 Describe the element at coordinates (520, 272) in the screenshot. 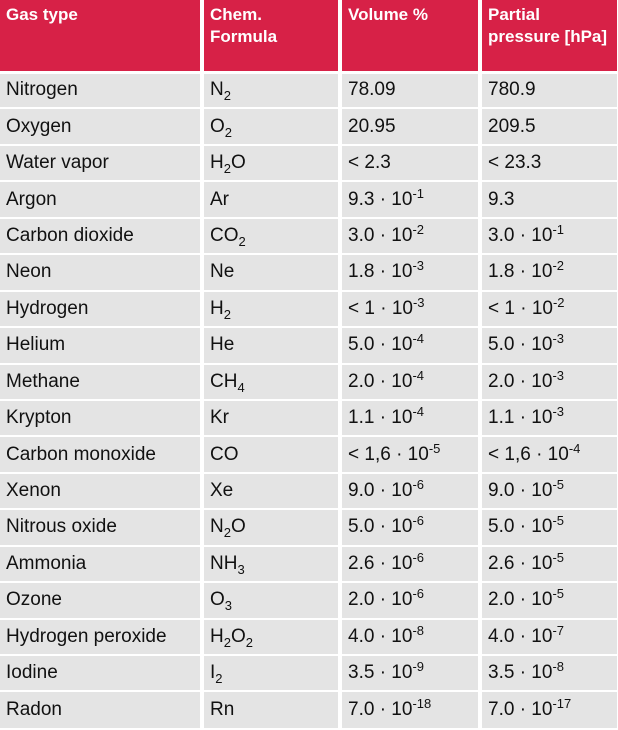

I see `text-segment: 1.8 · 10` at that location.